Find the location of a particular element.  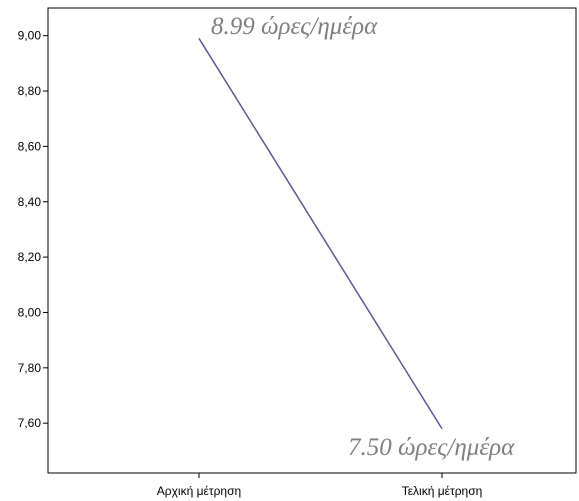

y-tick-label: 8,80 is located at coordinates (30, 91).